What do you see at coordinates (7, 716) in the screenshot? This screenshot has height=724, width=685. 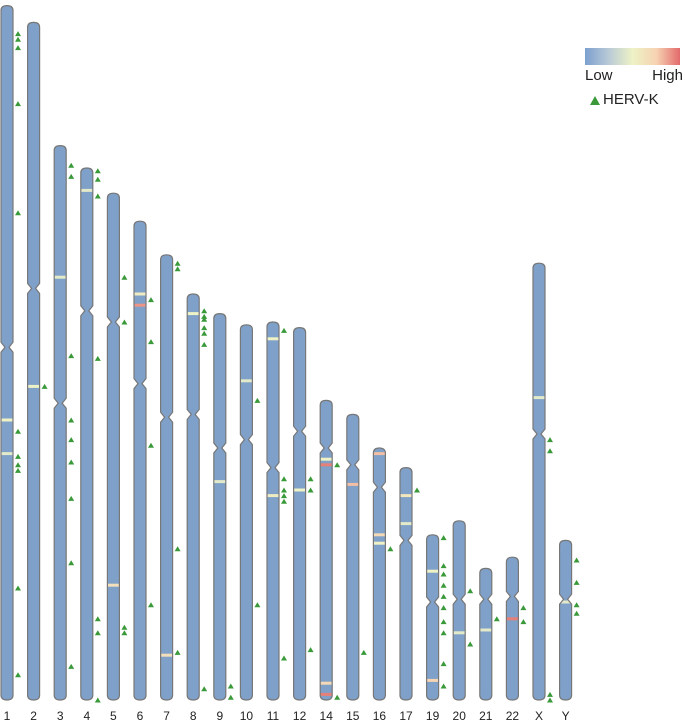 I see `chromosome-label: 1` at bounding box center [7, 716].